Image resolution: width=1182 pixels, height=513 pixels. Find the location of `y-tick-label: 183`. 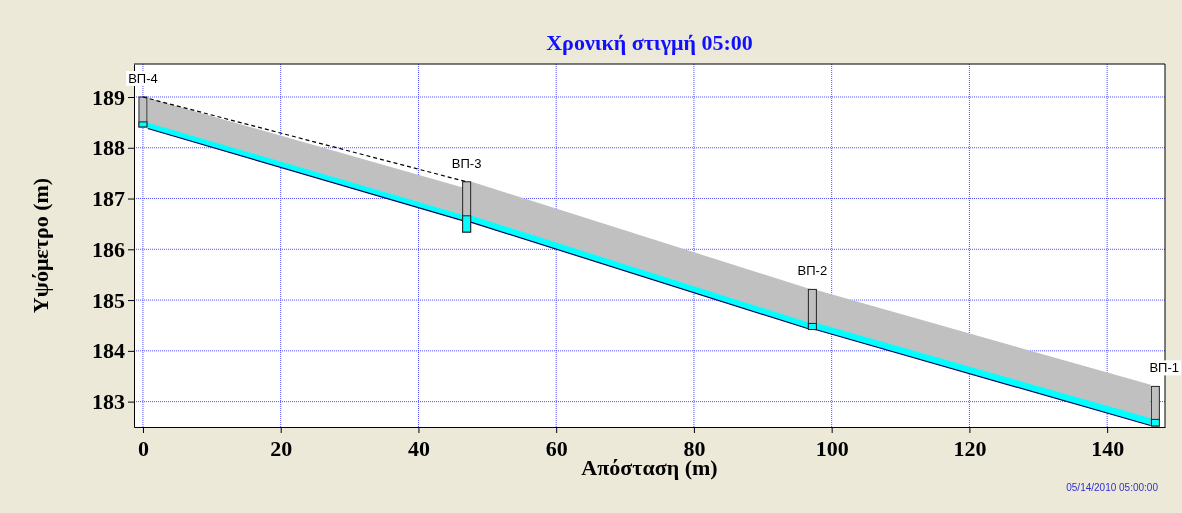

y-tick-label: 183 is located at coordinates (108, 402).